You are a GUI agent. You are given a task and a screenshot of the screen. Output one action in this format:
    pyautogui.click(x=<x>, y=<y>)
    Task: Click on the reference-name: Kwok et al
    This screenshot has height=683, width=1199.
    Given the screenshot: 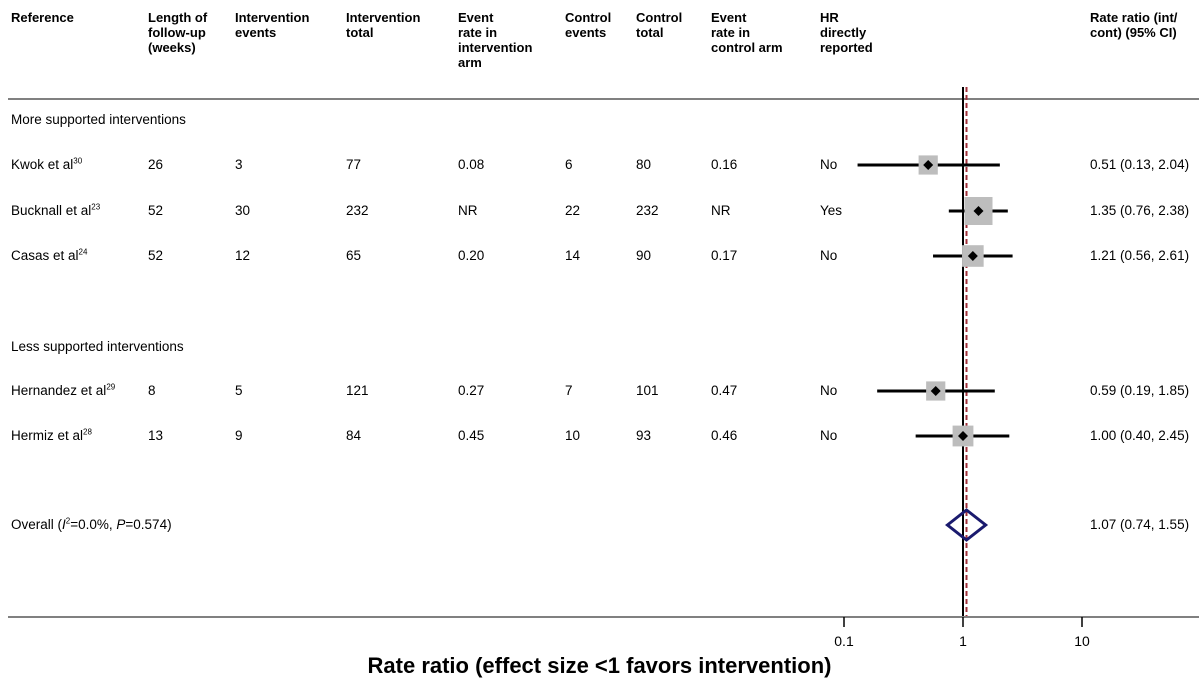 What is the action you would take?
    pyautogui.click(x=42, y=164)
    